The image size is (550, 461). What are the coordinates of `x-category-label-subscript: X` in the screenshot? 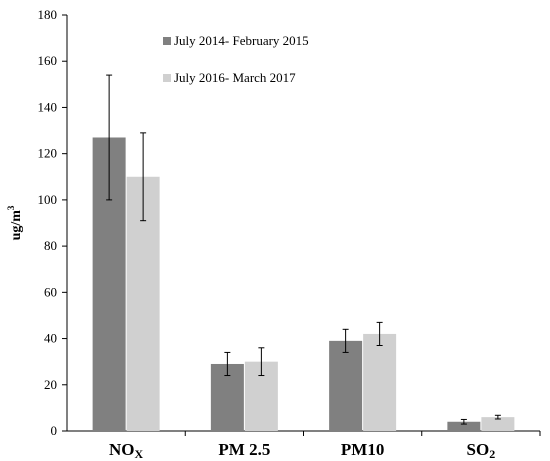 It's located at (139, 454).